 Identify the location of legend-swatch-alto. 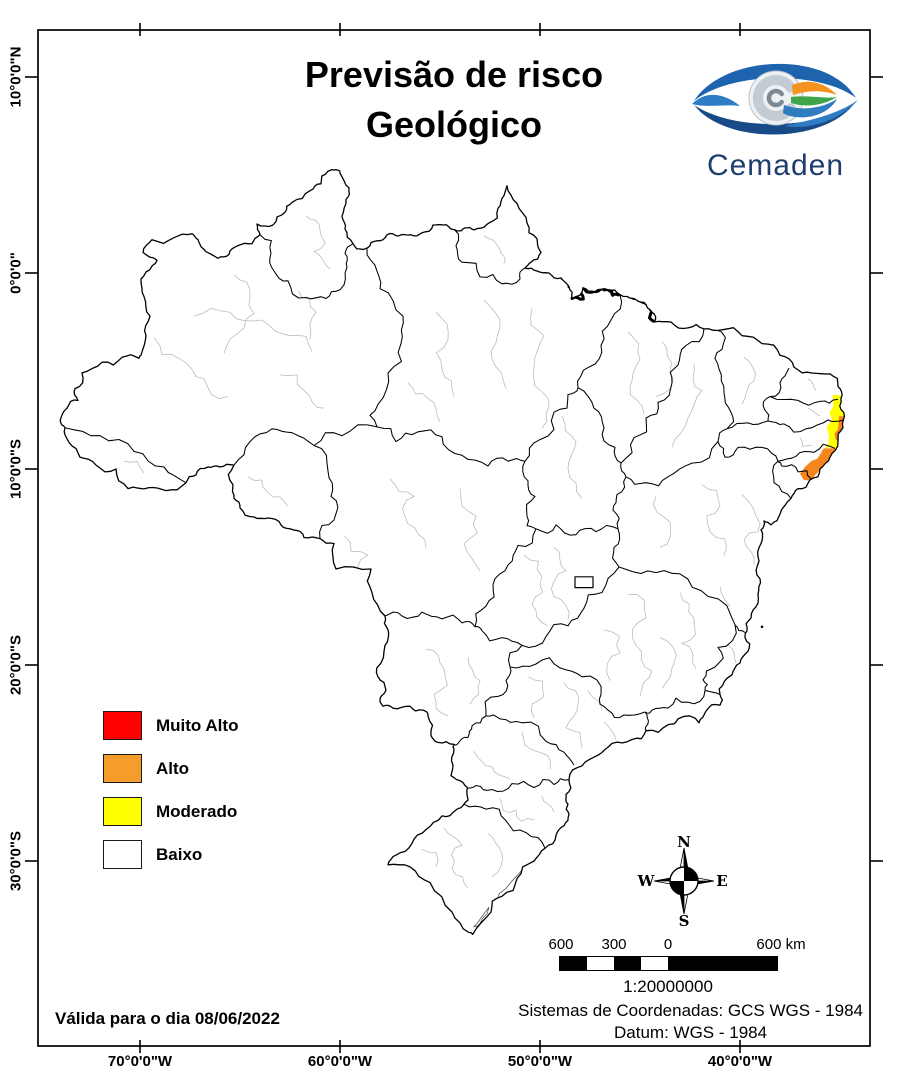
(122, 768).